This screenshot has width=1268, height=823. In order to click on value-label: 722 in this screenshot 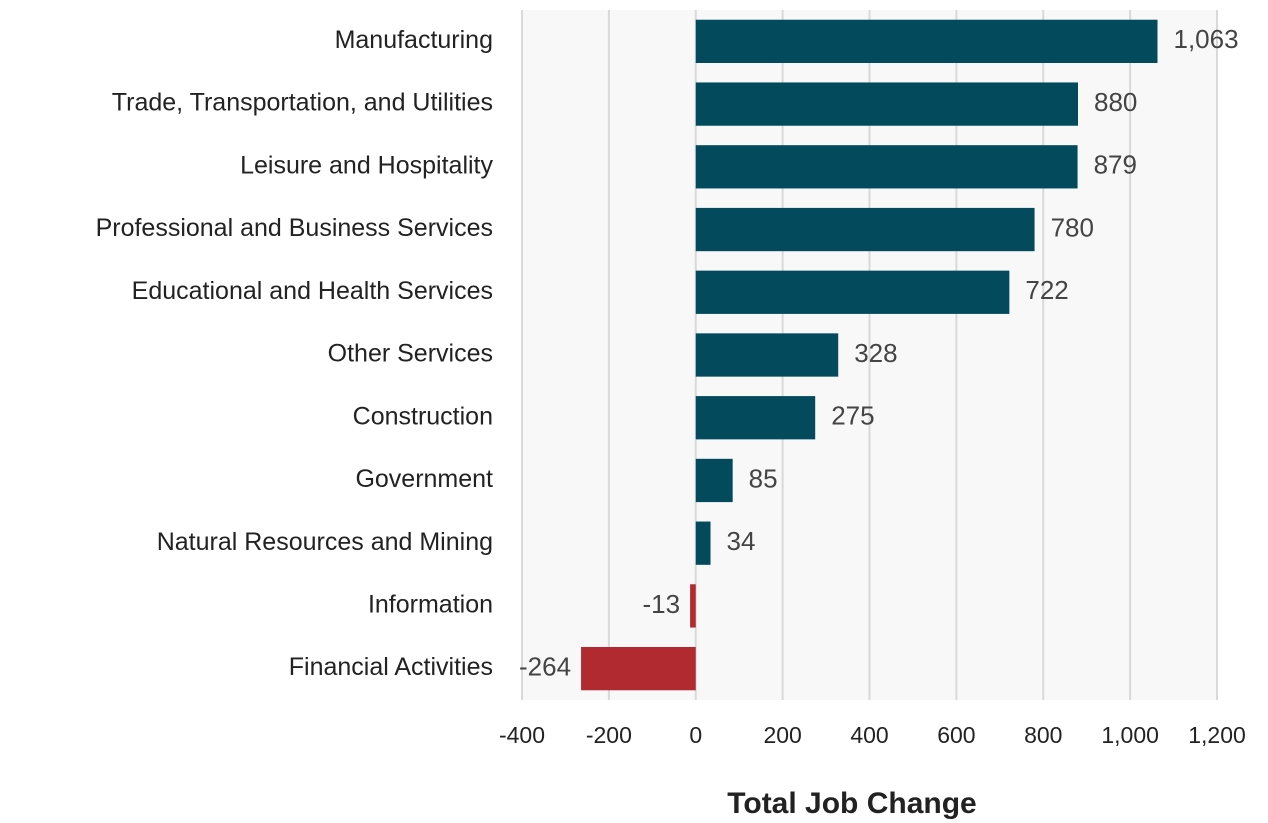, I will do `click(1046, 290)`.